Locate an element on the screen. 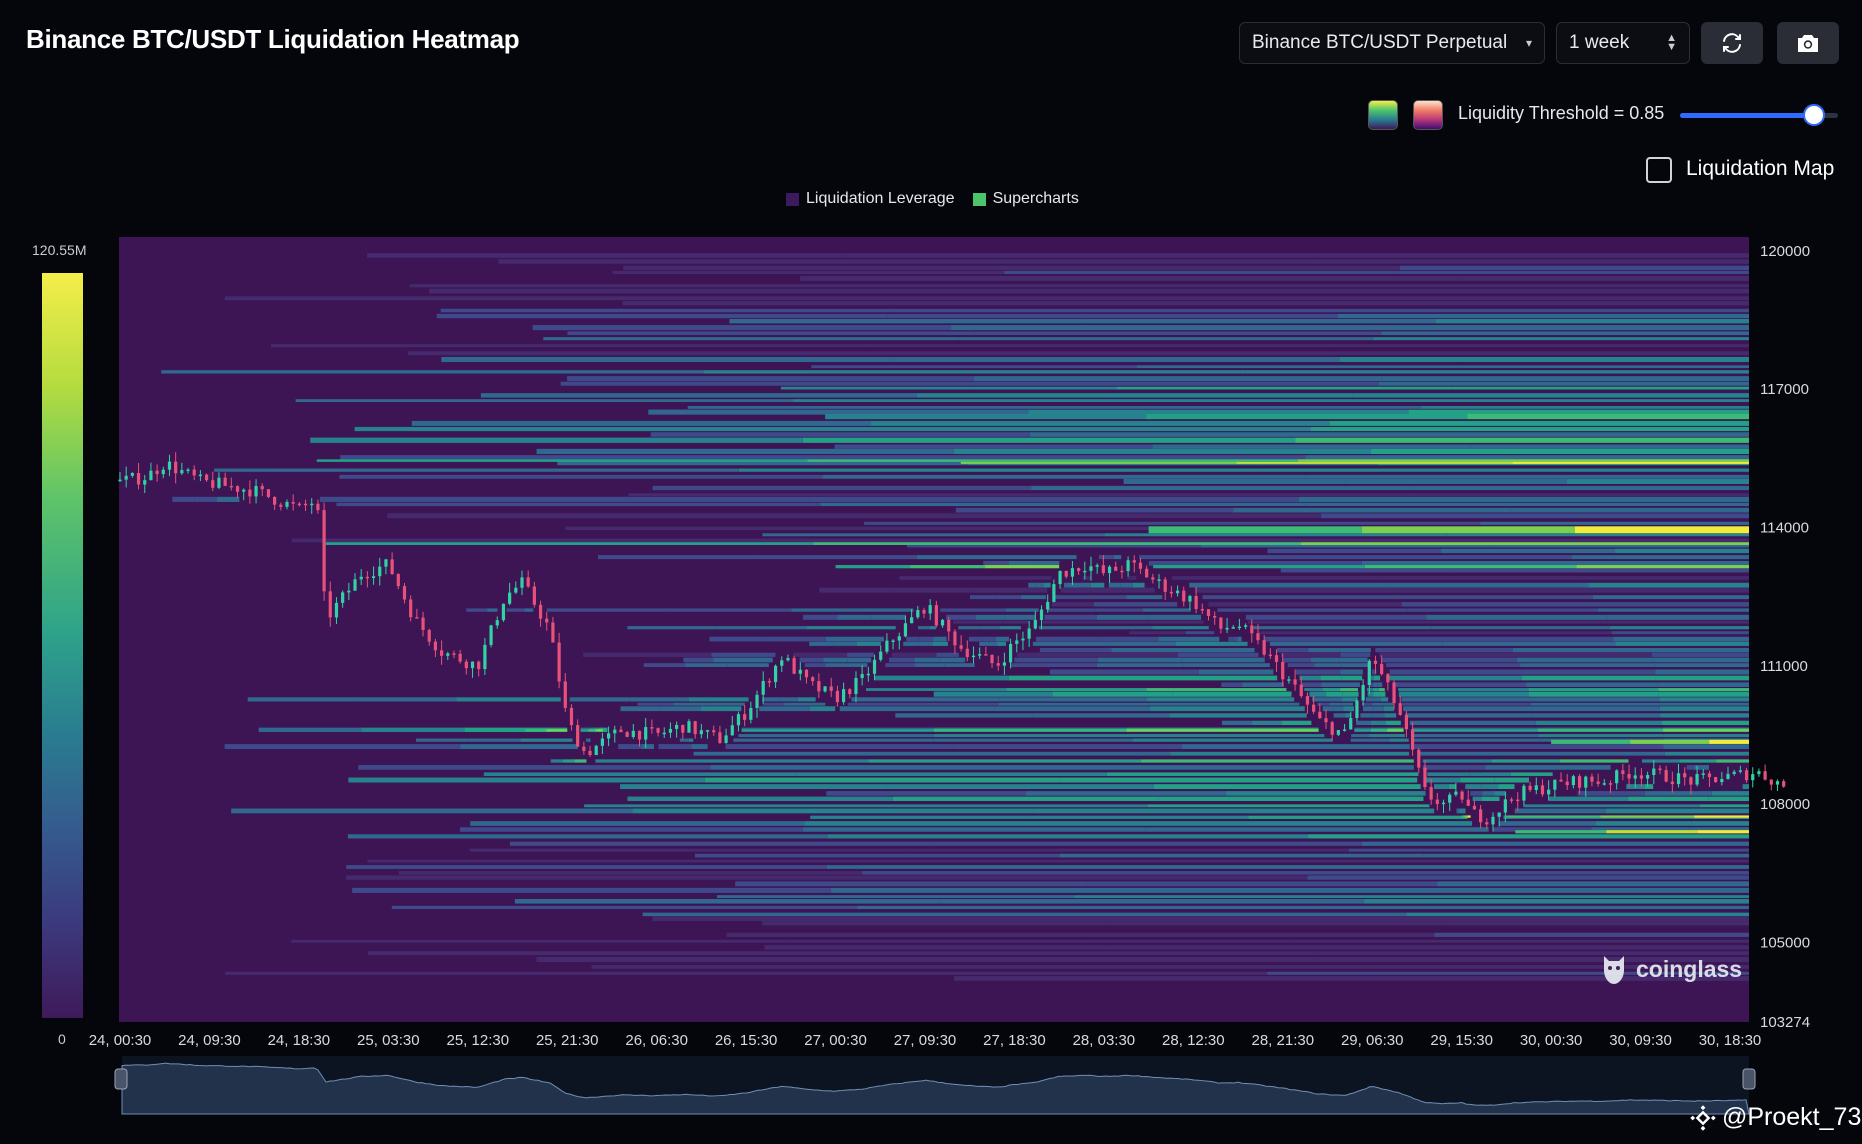 The image size is (1862, 1144). magma-palette-button is located at coordinates (1428, 115).